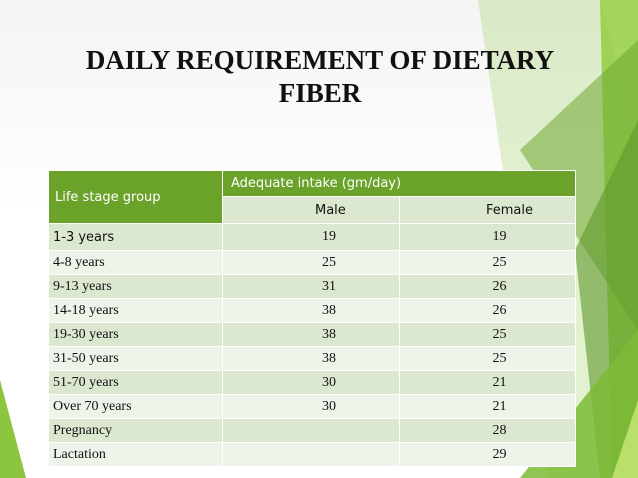 The image size is (638, 478). I want to click on life-stage-cell: Over 70 years, so click(135, 406).